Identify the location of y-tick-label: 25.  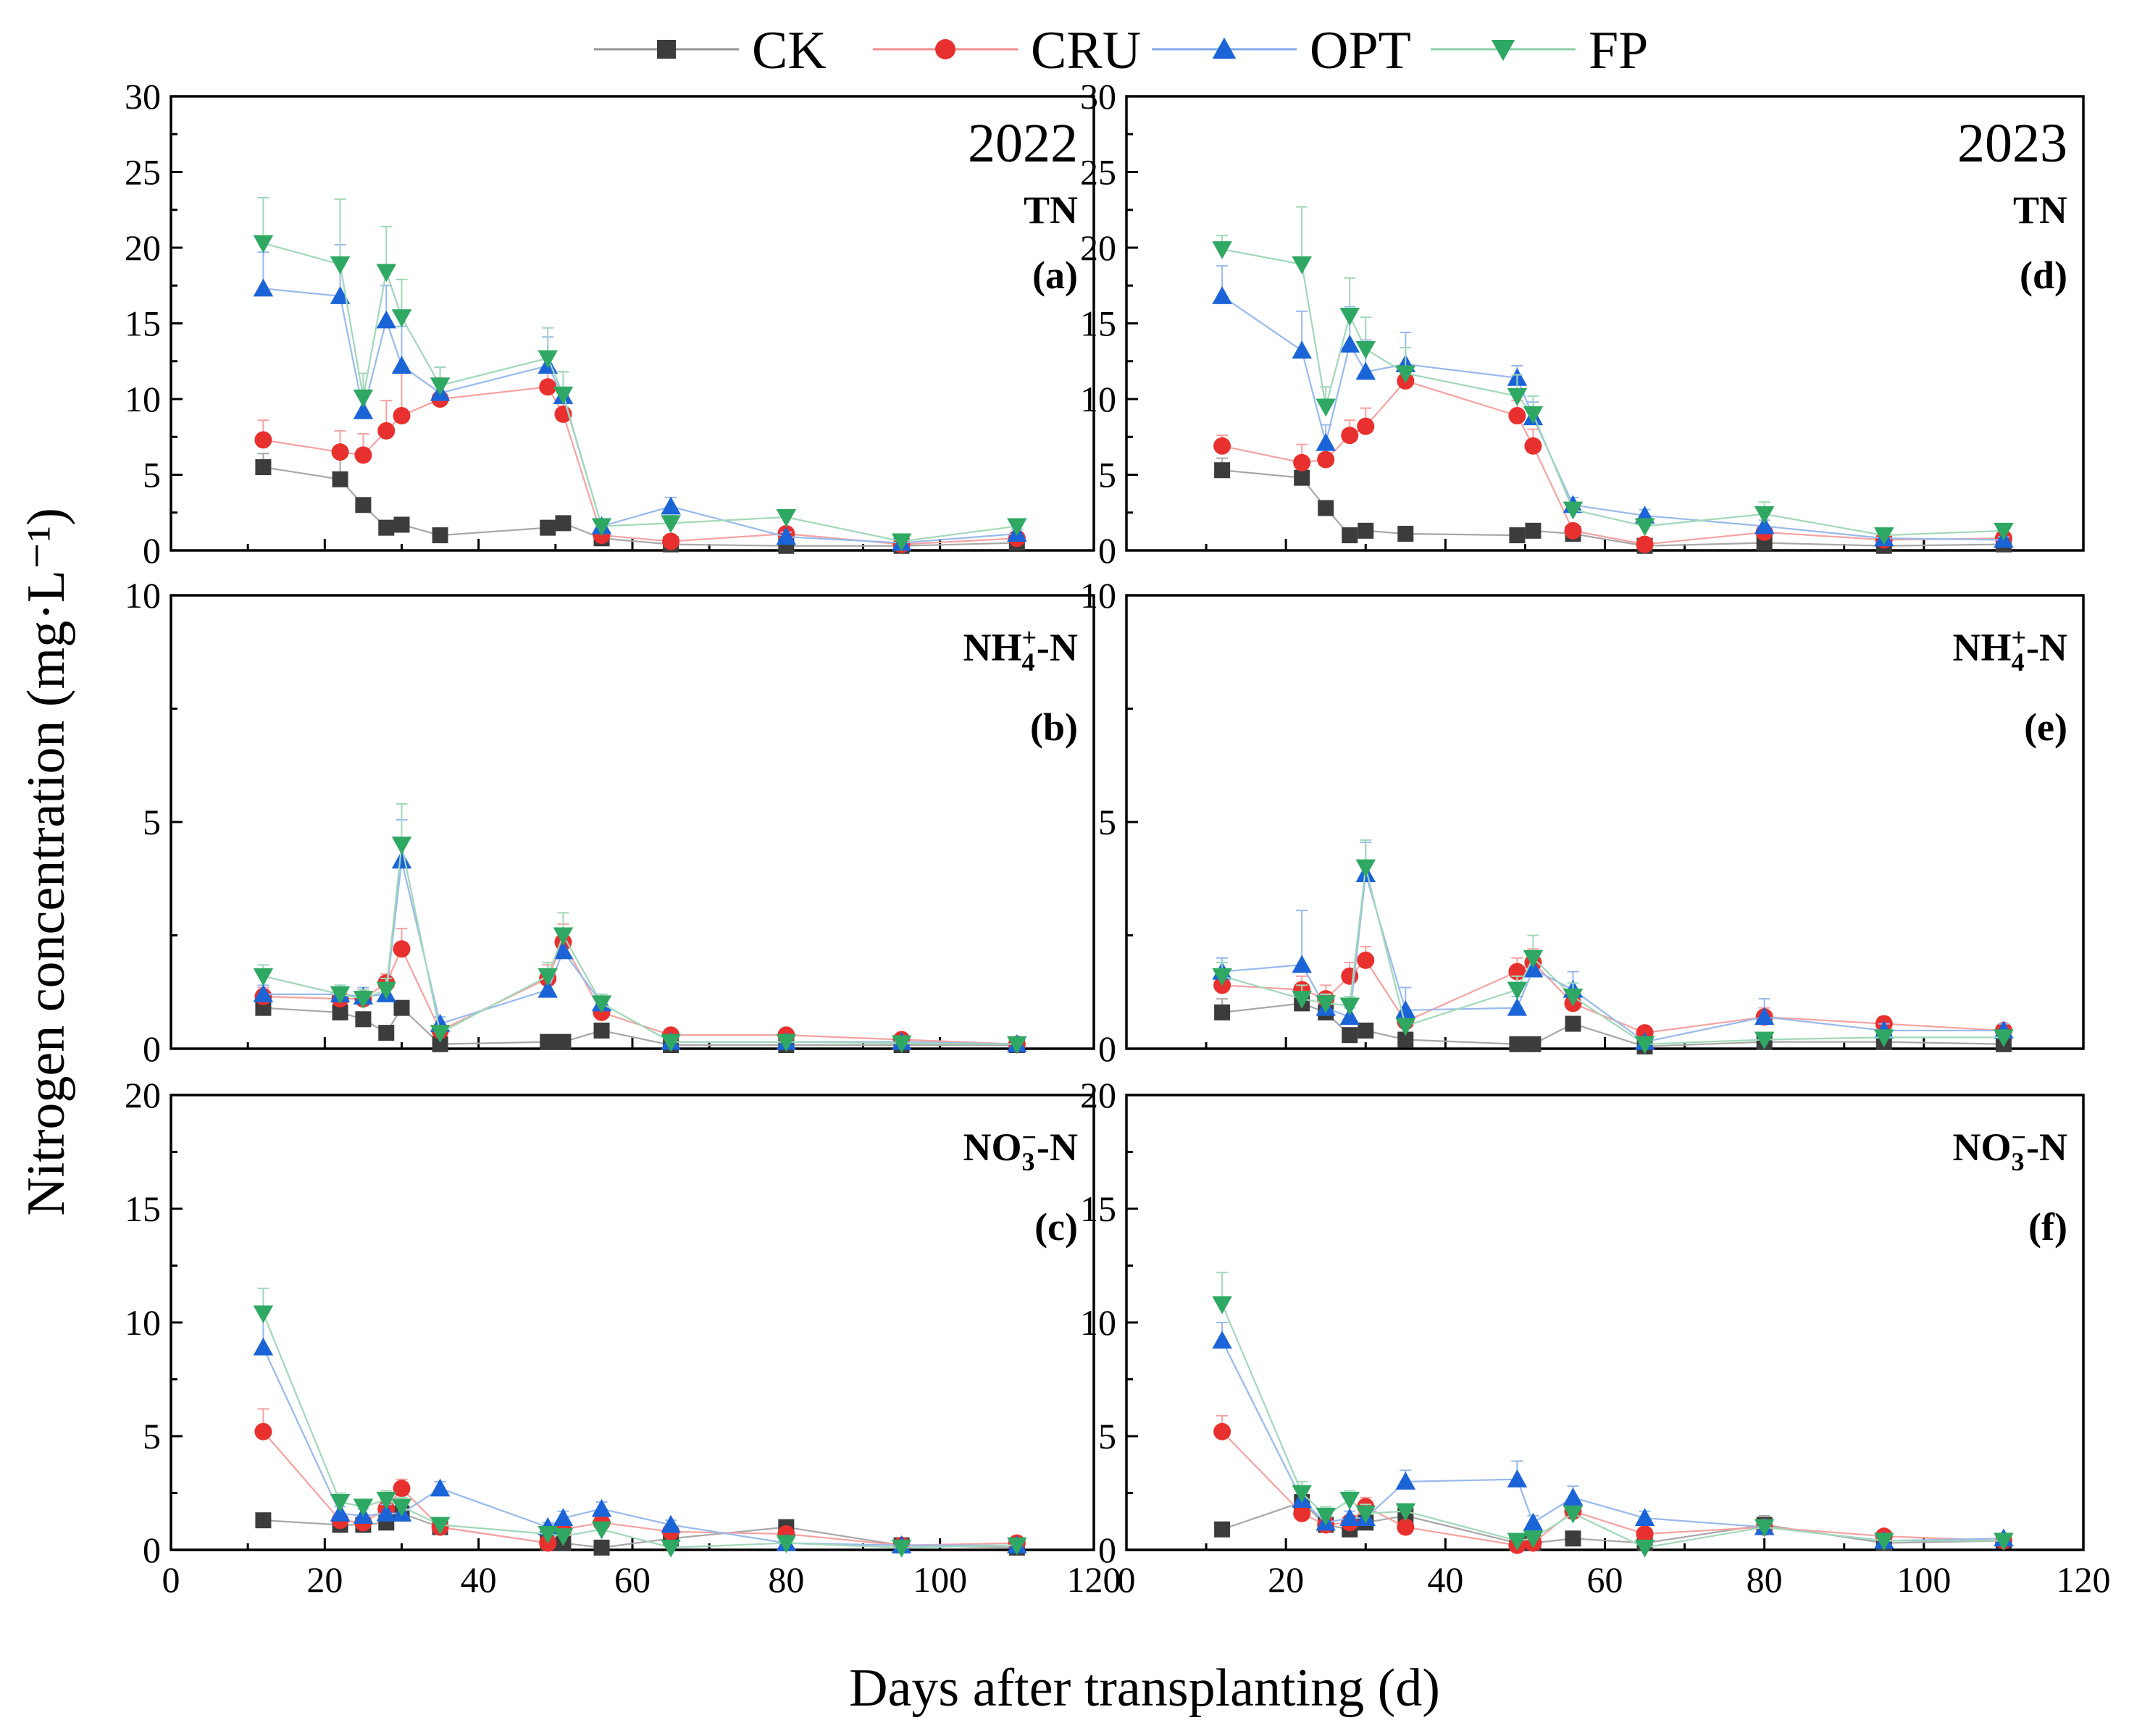
(143, 173).